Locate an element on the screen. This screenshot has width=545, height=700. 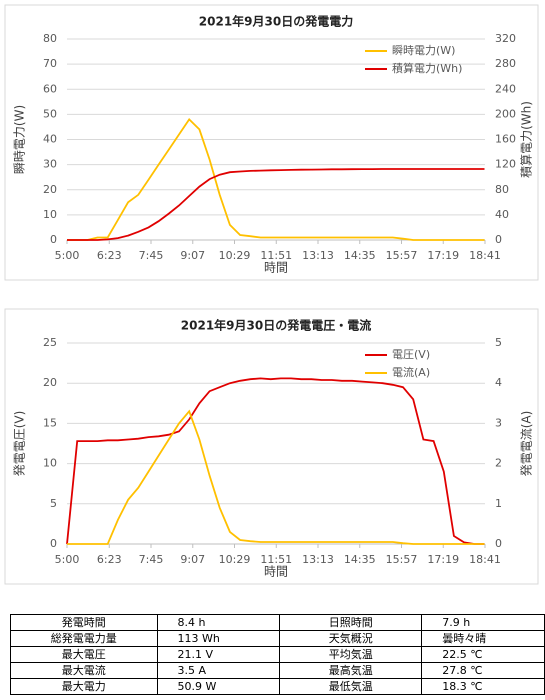
y-tick-label: 60 is located at coordinates (50, 88).